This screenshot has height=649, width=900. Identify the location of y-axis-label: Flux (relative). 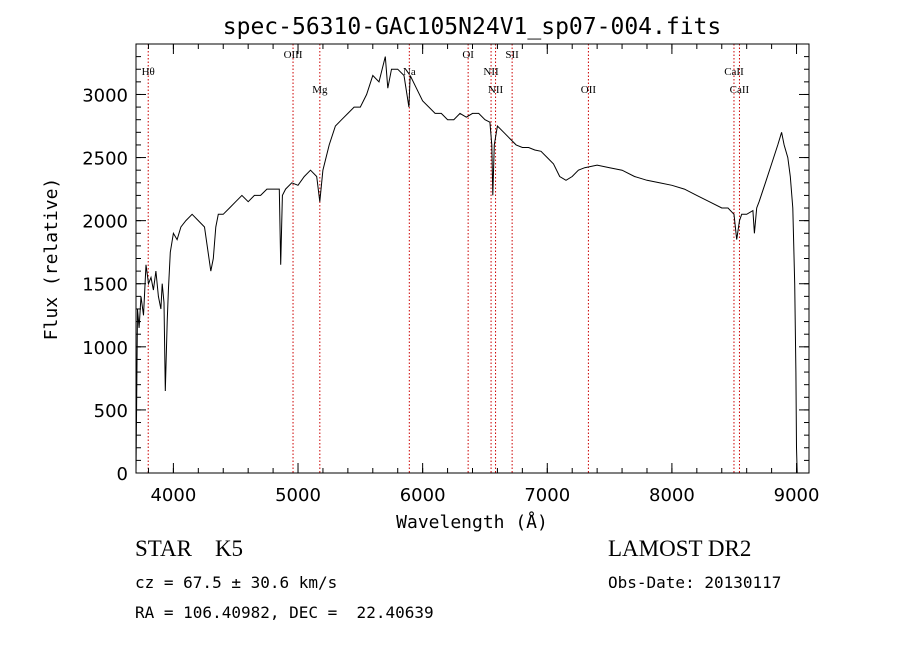
(51, 259).